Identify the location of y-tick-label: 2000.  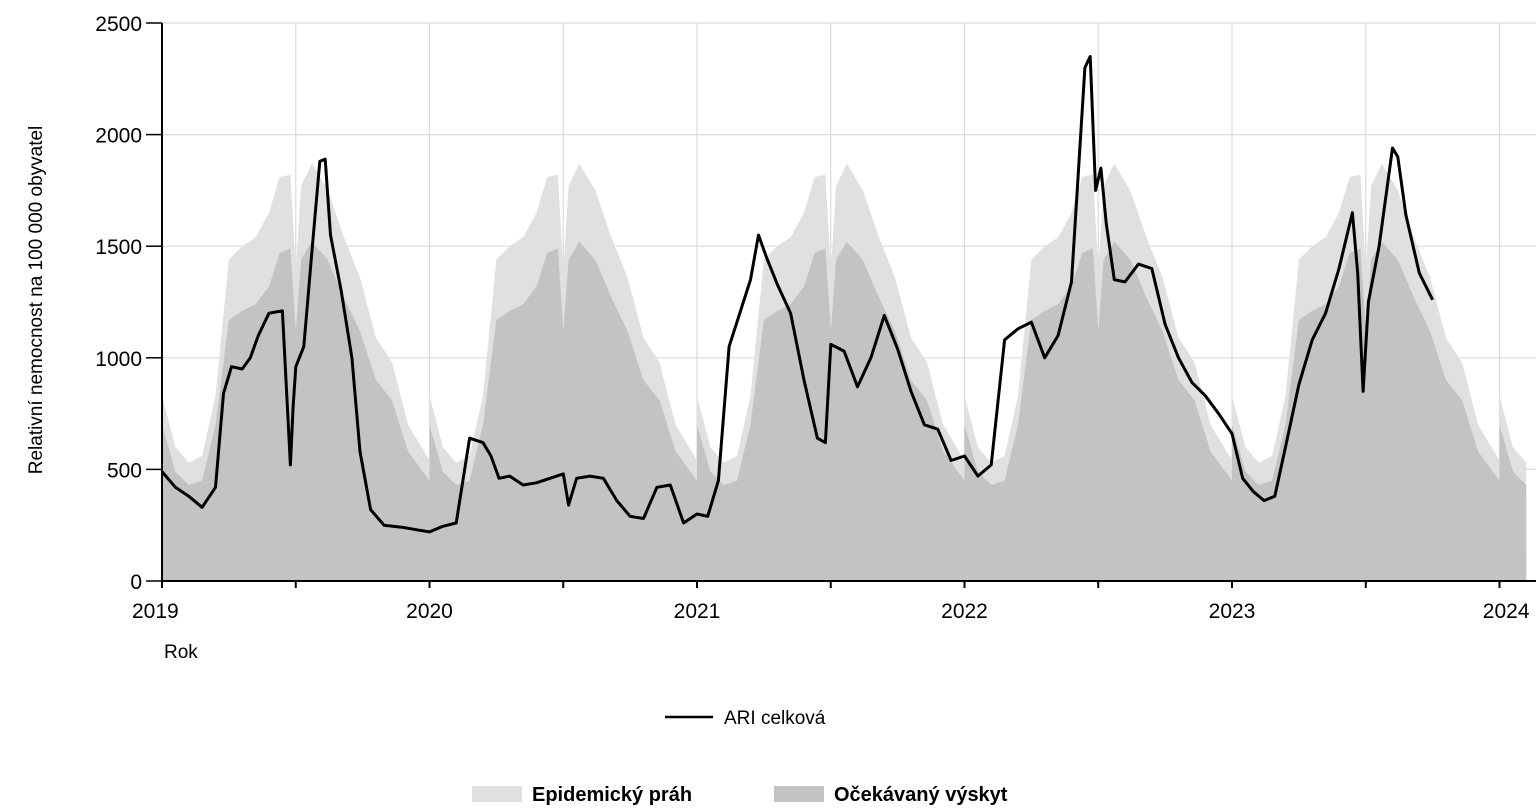
(118, 136).